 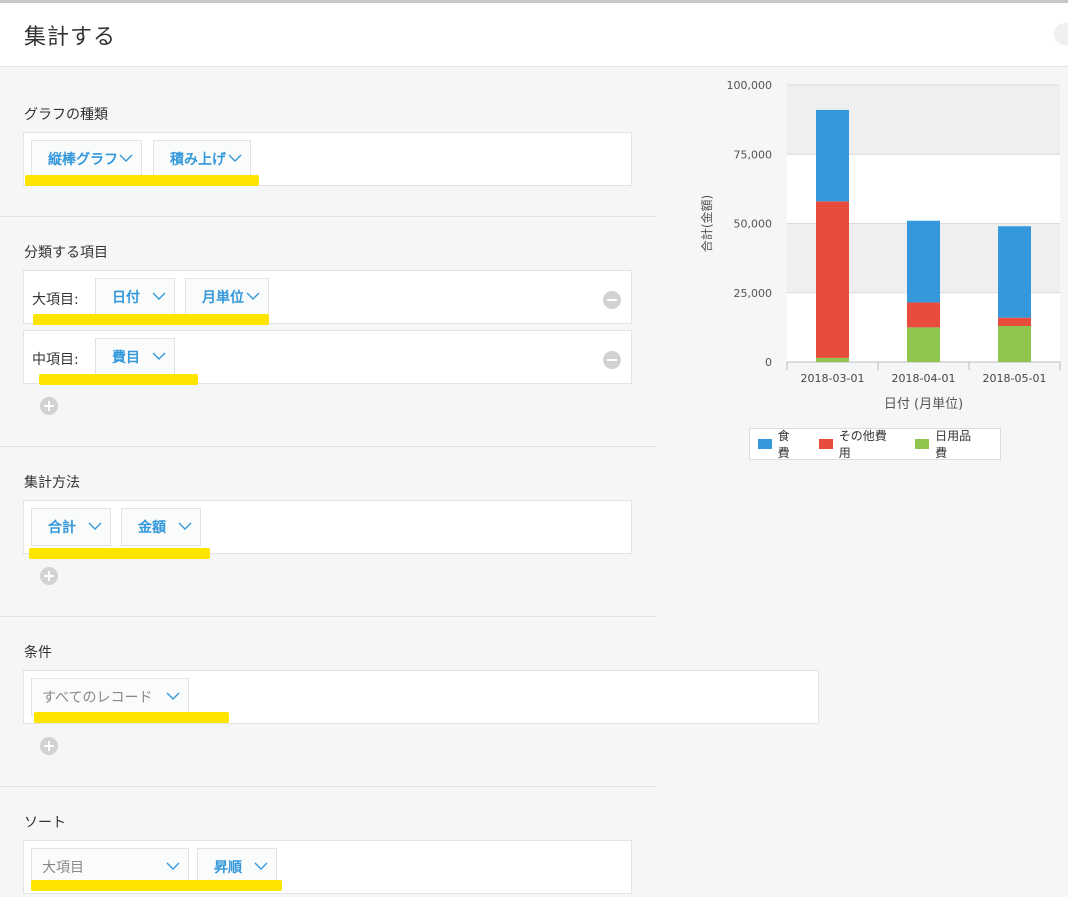 What do you see at coordinates (862, 444) in the screenshot?
I see `legend-label: その他費用` at bounding box center [862, 444].